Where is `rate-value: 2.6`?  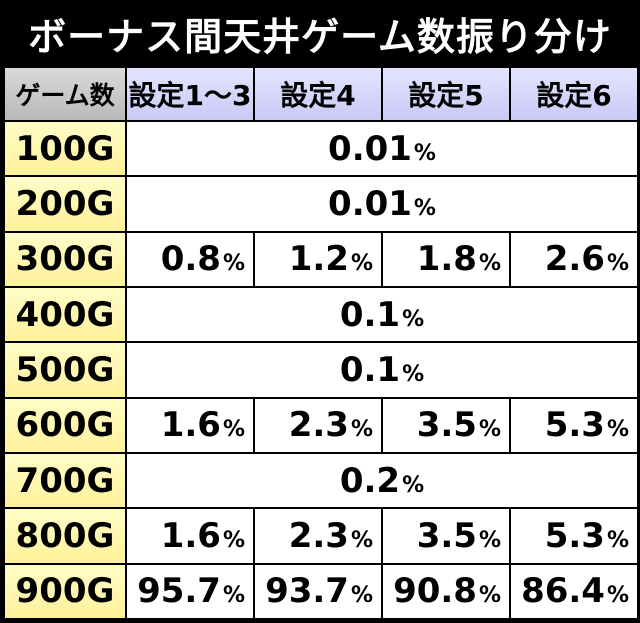 rate-value: 2.6 is located at coordinates (574, 259).